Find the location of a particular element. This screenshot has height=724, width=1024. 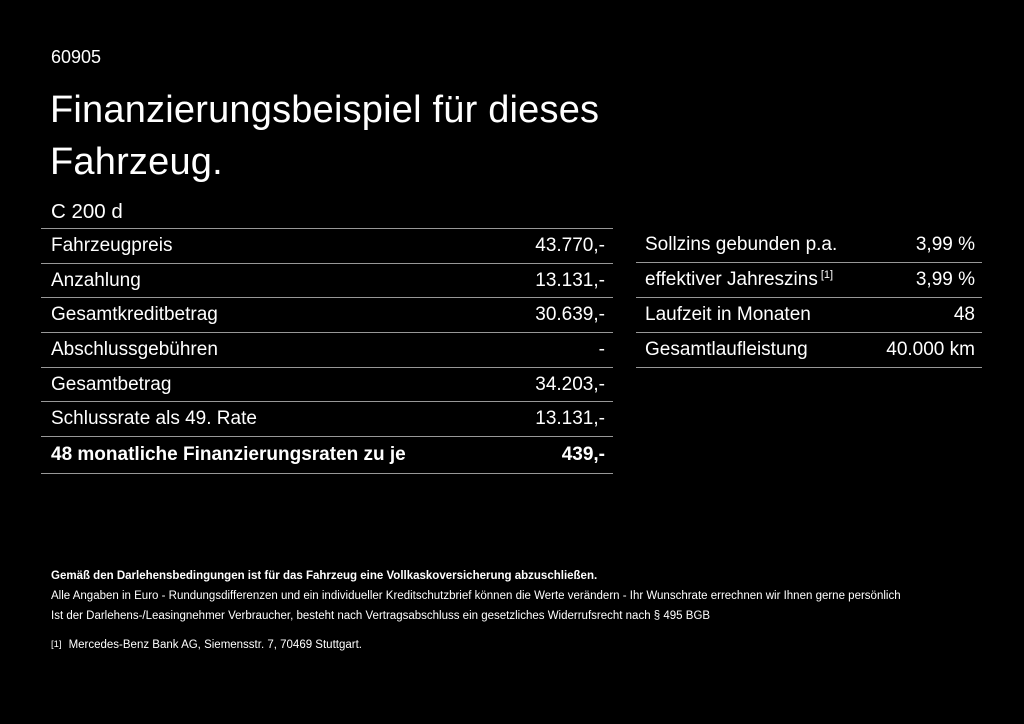

table-row-gesamtbetrag: Gesamtbetrag 34.203,- is located at coordinates (327, 385).